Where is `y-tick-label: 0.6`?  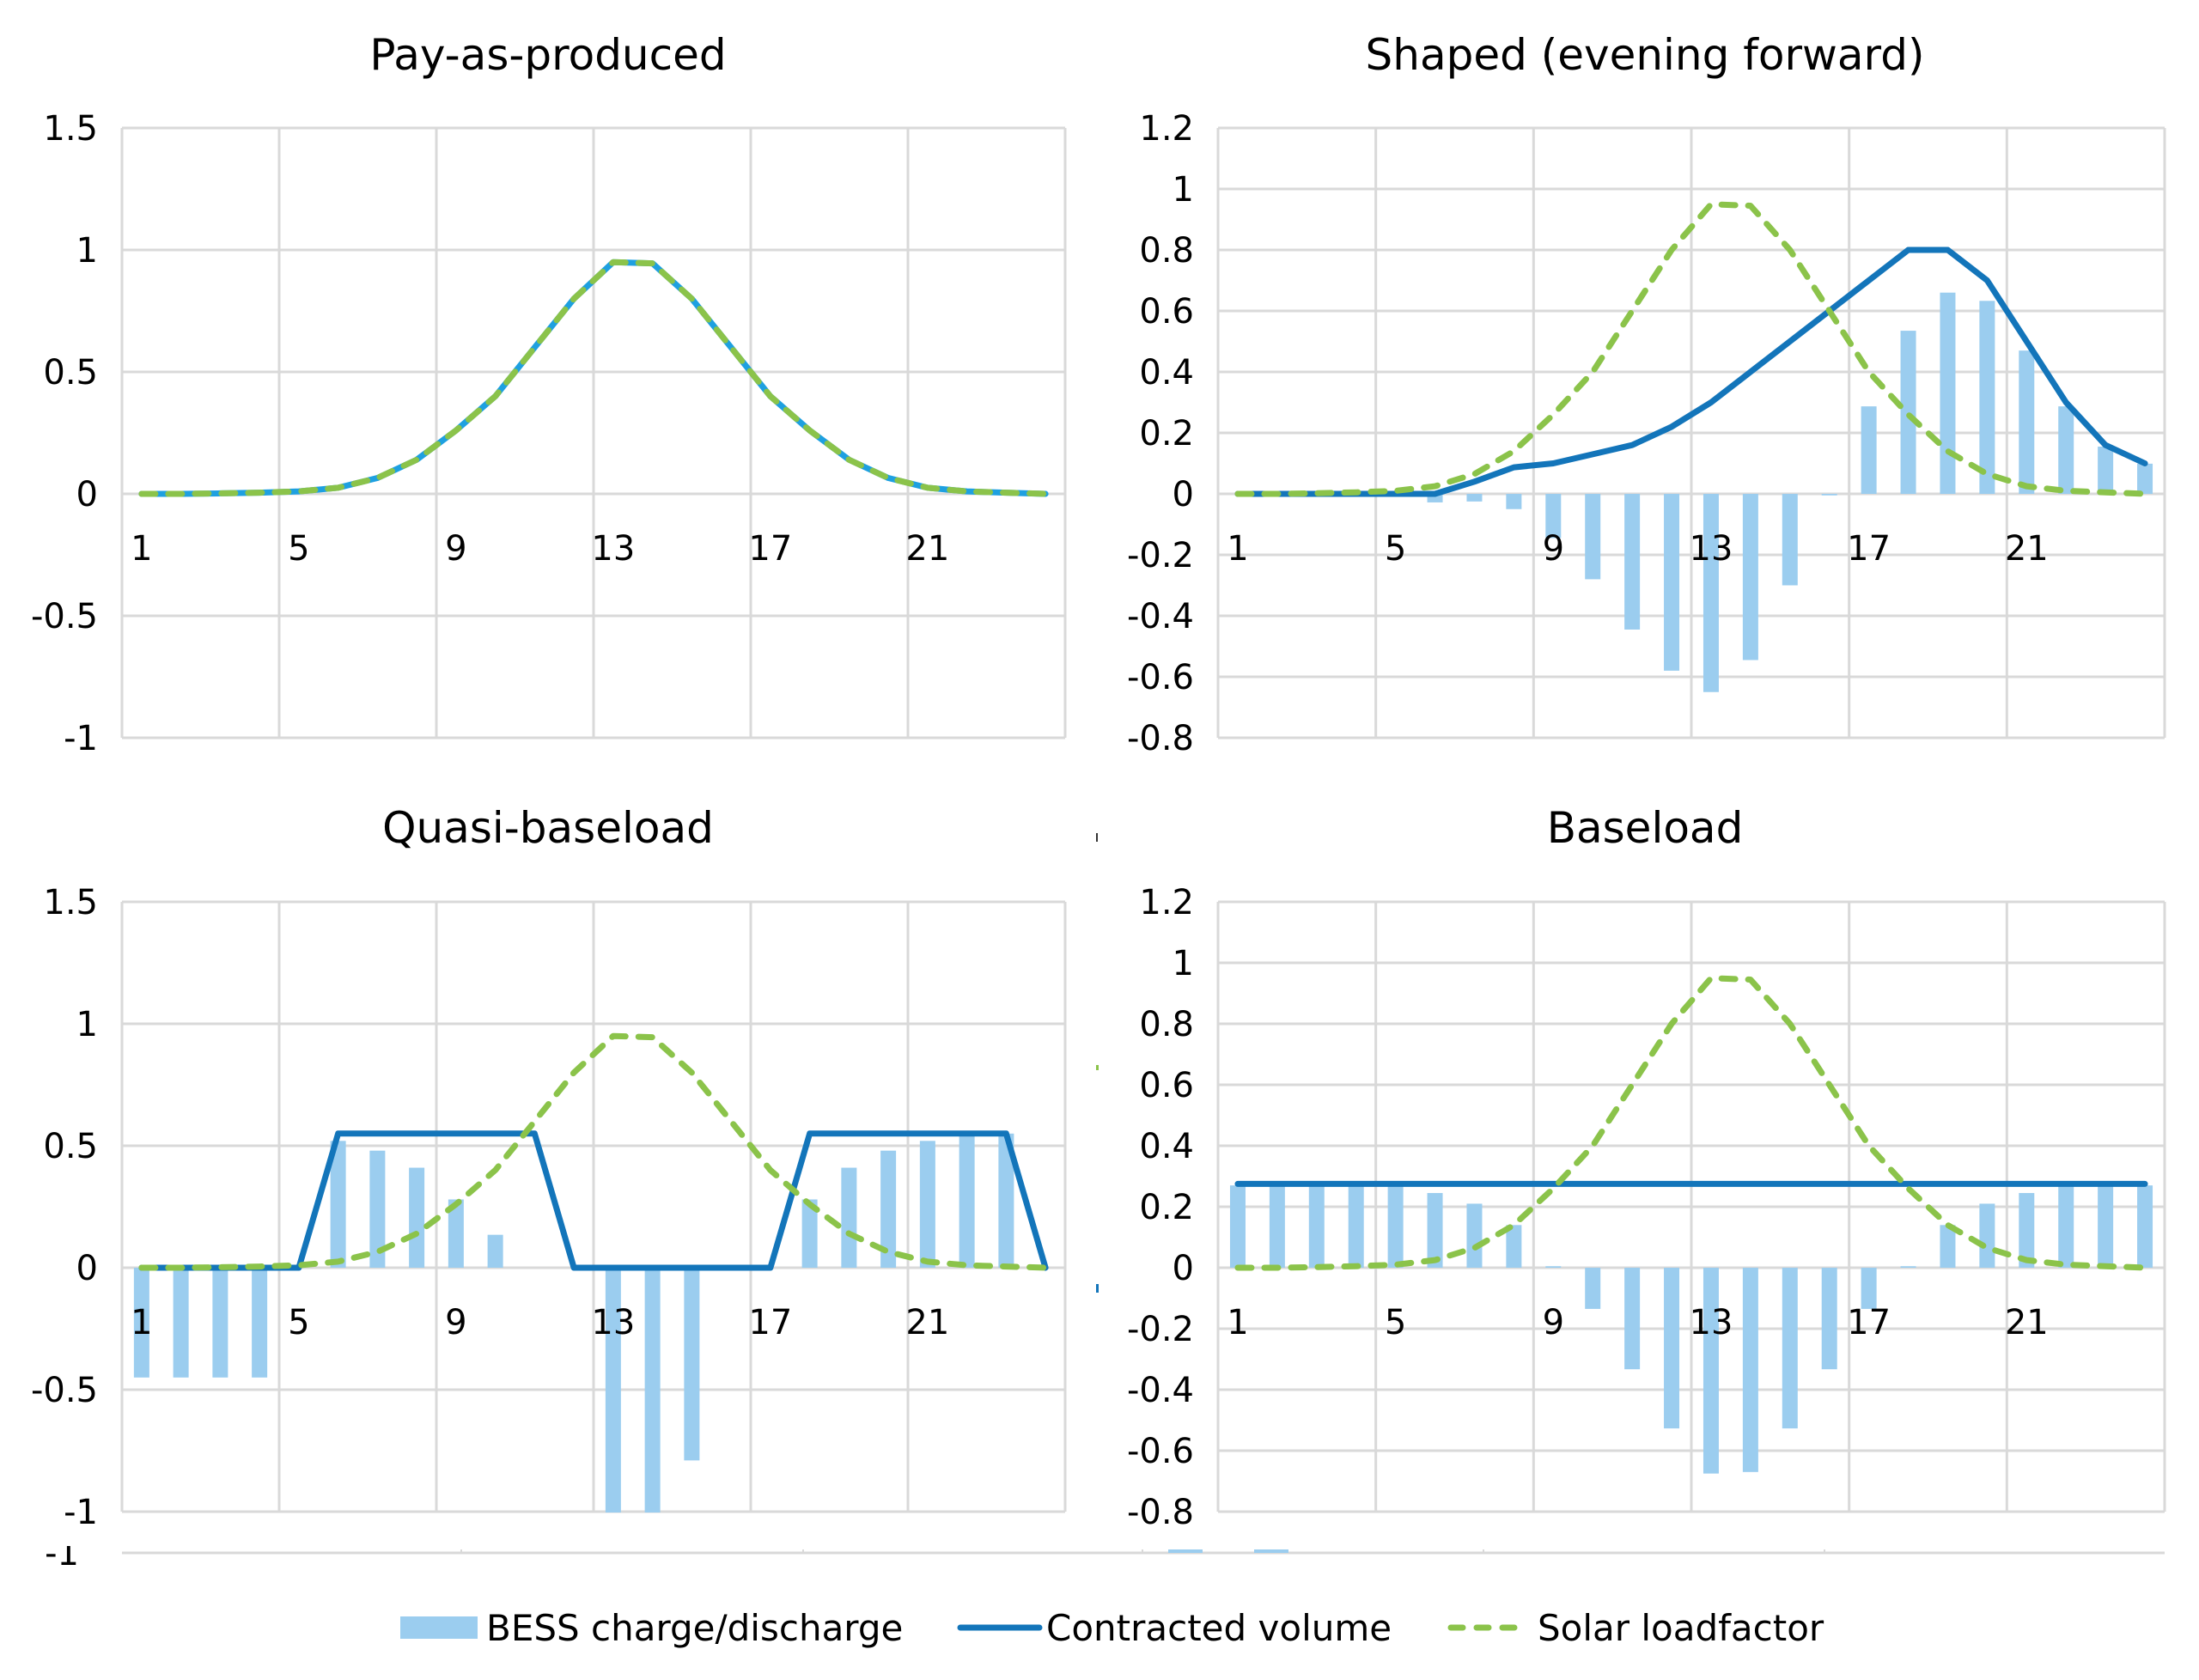 y-tick-label: 0.6 is located at coordinates (1166, 312).